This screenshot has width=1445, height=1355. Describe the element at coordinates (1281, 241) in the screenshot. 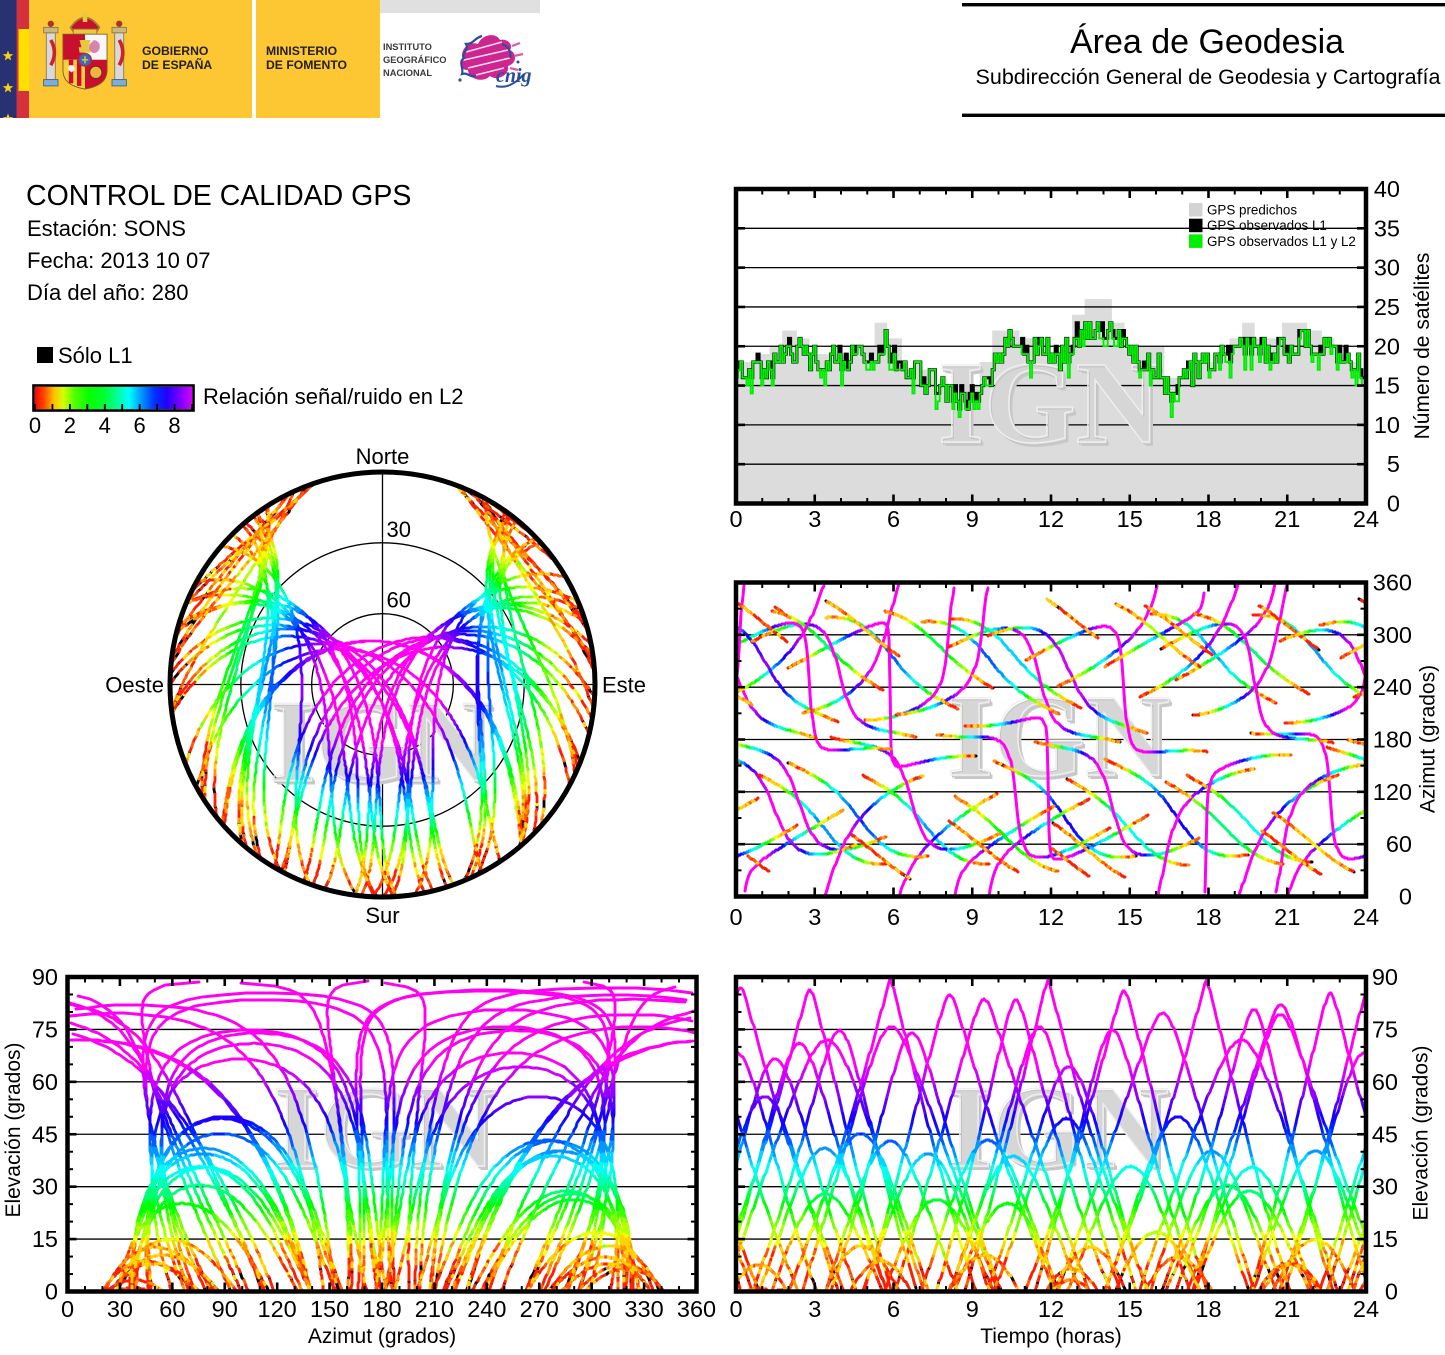

I see `svg-text: GPS observados L1 y L2` at that location.